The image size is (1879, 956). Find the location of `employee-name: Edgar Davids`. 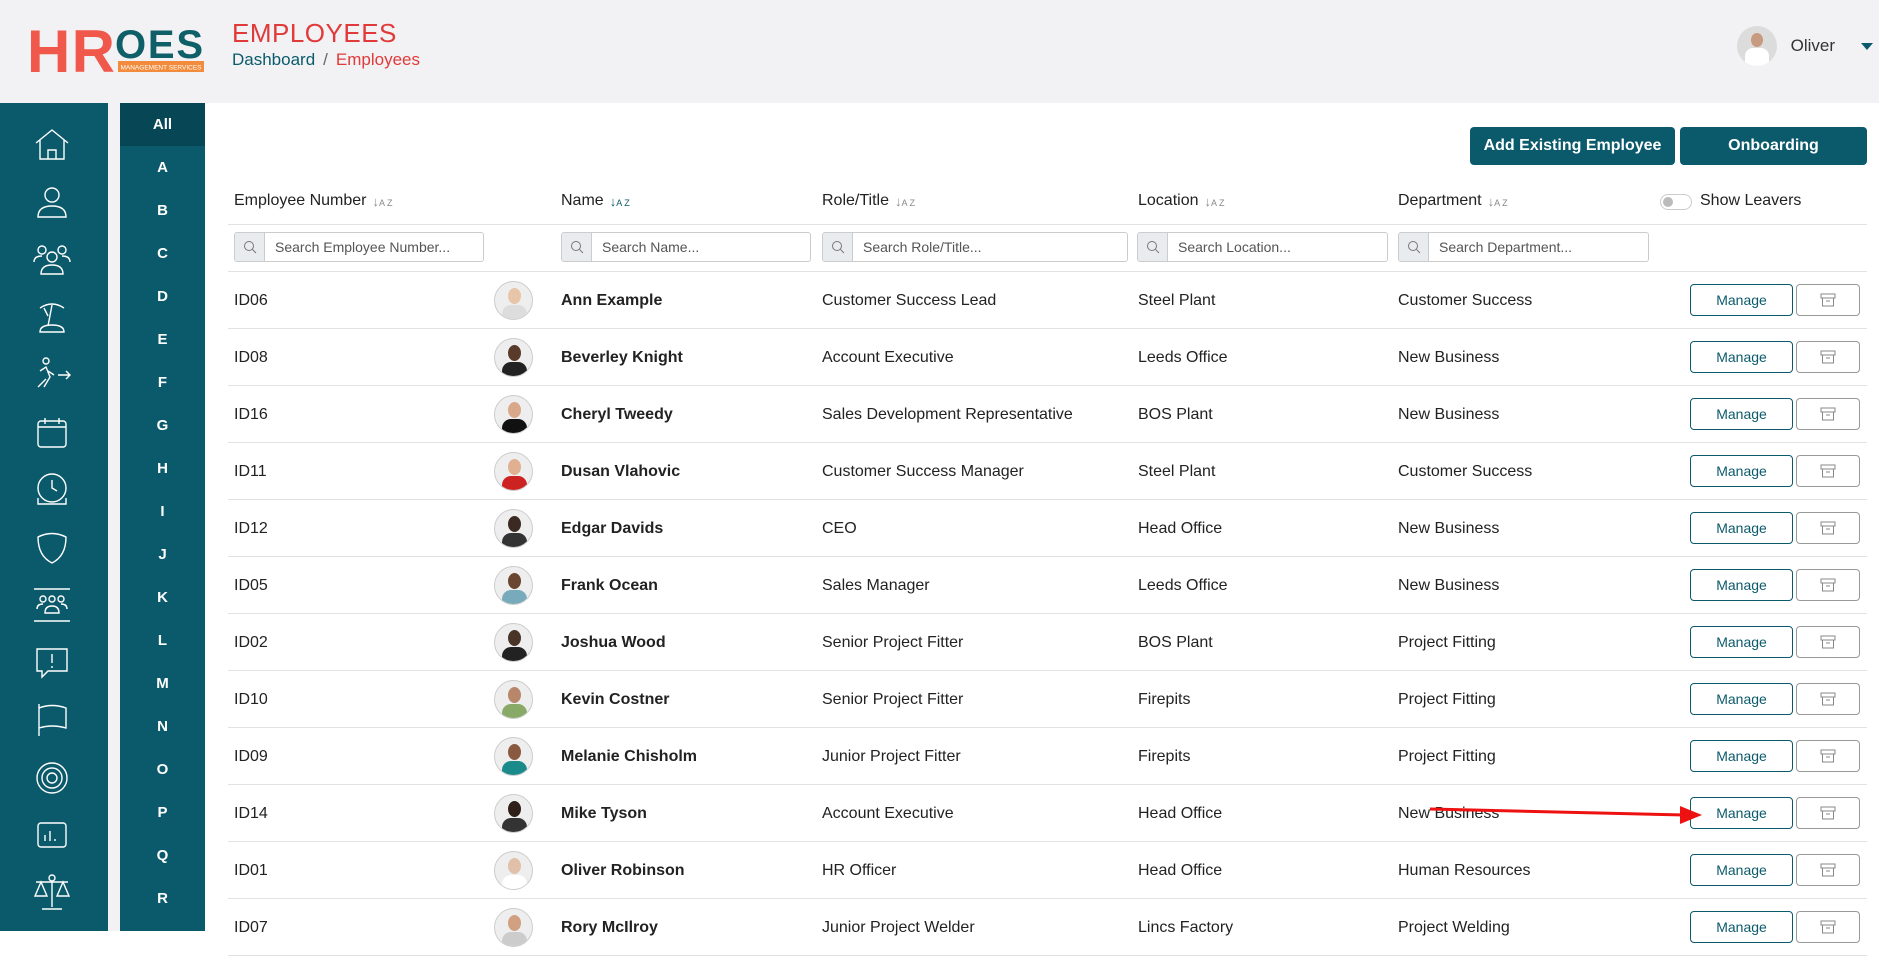

employee-name: Edgar Davids is located at coordinates (612, 528).